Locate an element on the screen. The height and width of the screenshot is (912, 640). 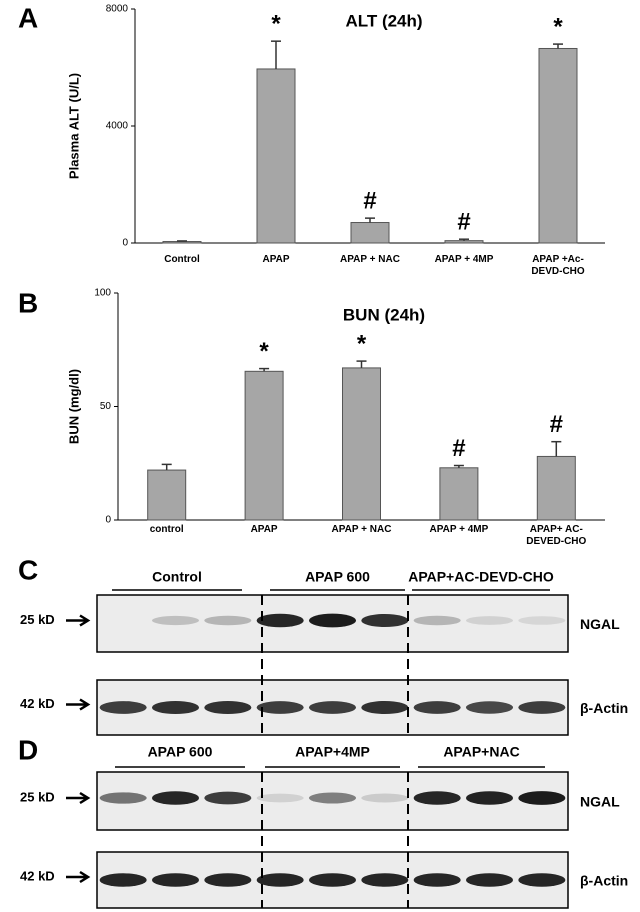
x-tick-label-box: APAP+ AC-DEVED-CHO is located at coordinates (556, 535).